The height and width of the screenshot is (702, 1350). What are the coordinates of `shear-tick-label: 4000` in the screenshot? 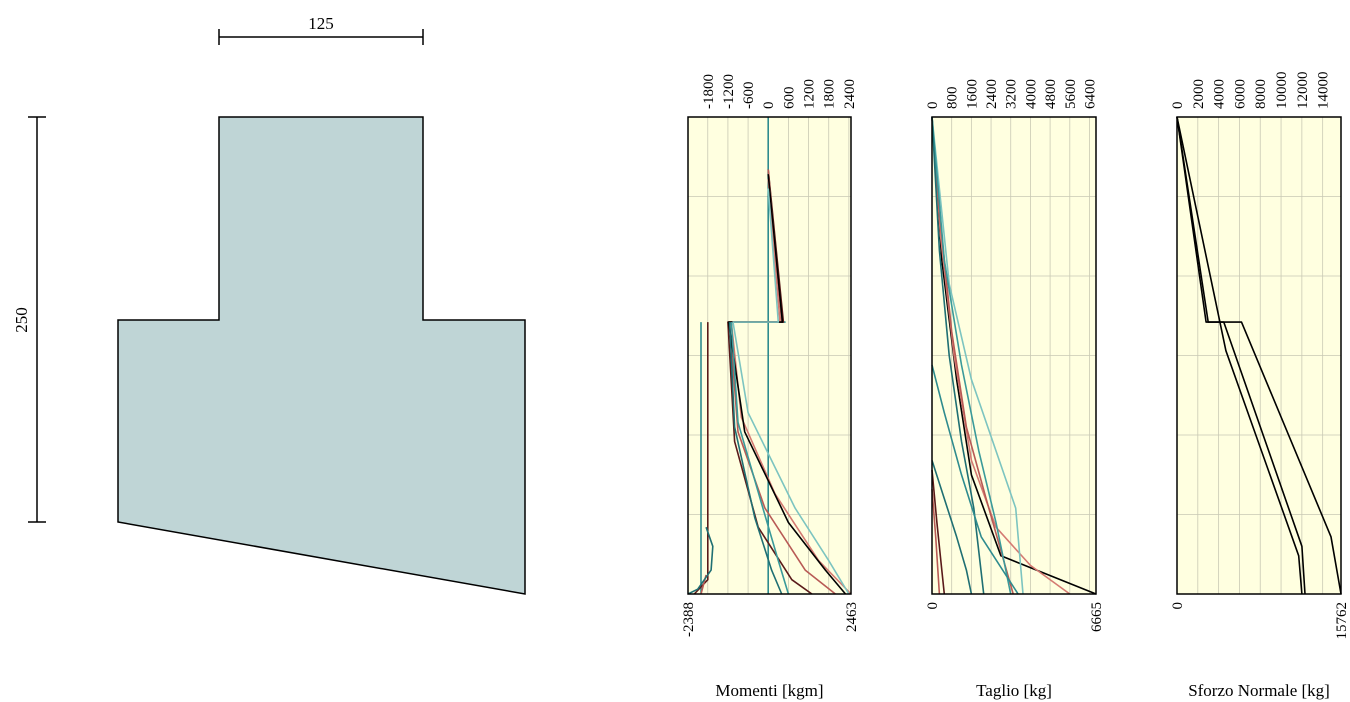 It's located at (1031, 94).